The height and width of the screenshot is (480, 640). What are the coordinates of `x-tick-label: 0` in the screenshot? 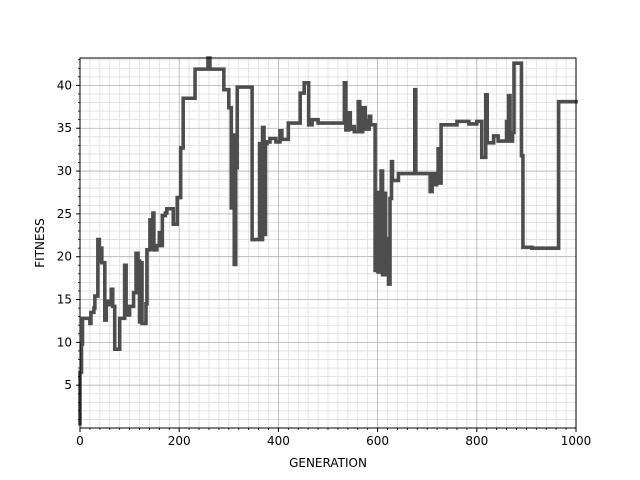 It's located at (80, 441).